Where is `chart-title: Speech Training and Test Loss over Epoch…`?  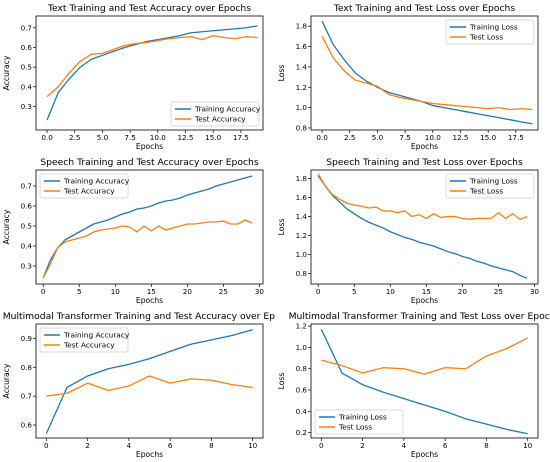
chart-title: Speech Training and Test Loss over Epoch… is located at coordinates (424, 162).